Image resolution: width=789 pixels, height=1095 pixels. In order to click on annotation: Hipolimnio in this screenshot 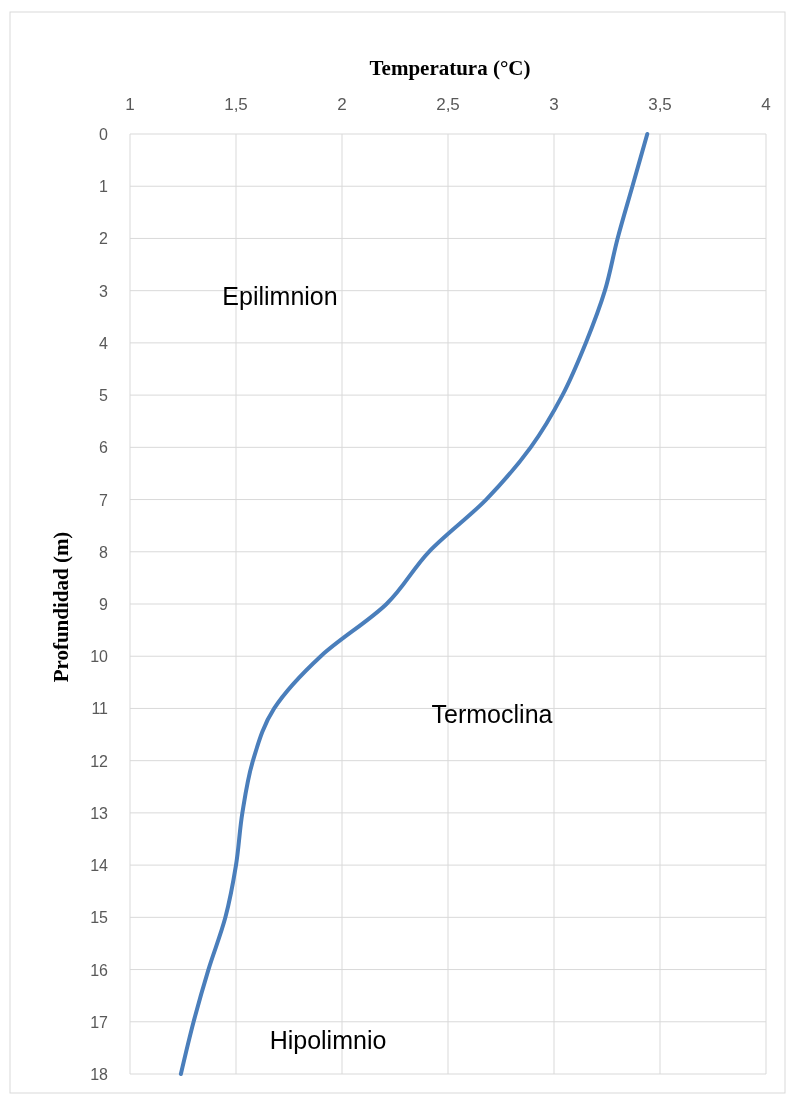, I will do `click(328, 1040)`.